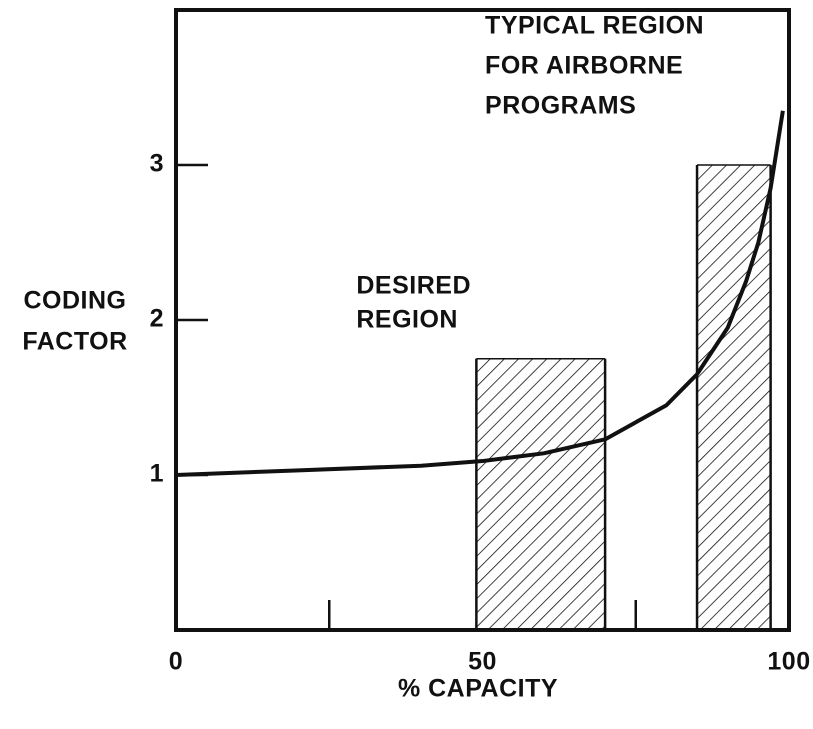 The height and width of the screenshot is (729, 813). What do you see at coordinates (75, 301) in the screenshot?
I see `y-axis-label: CODING` at bounding box center [75, 301].